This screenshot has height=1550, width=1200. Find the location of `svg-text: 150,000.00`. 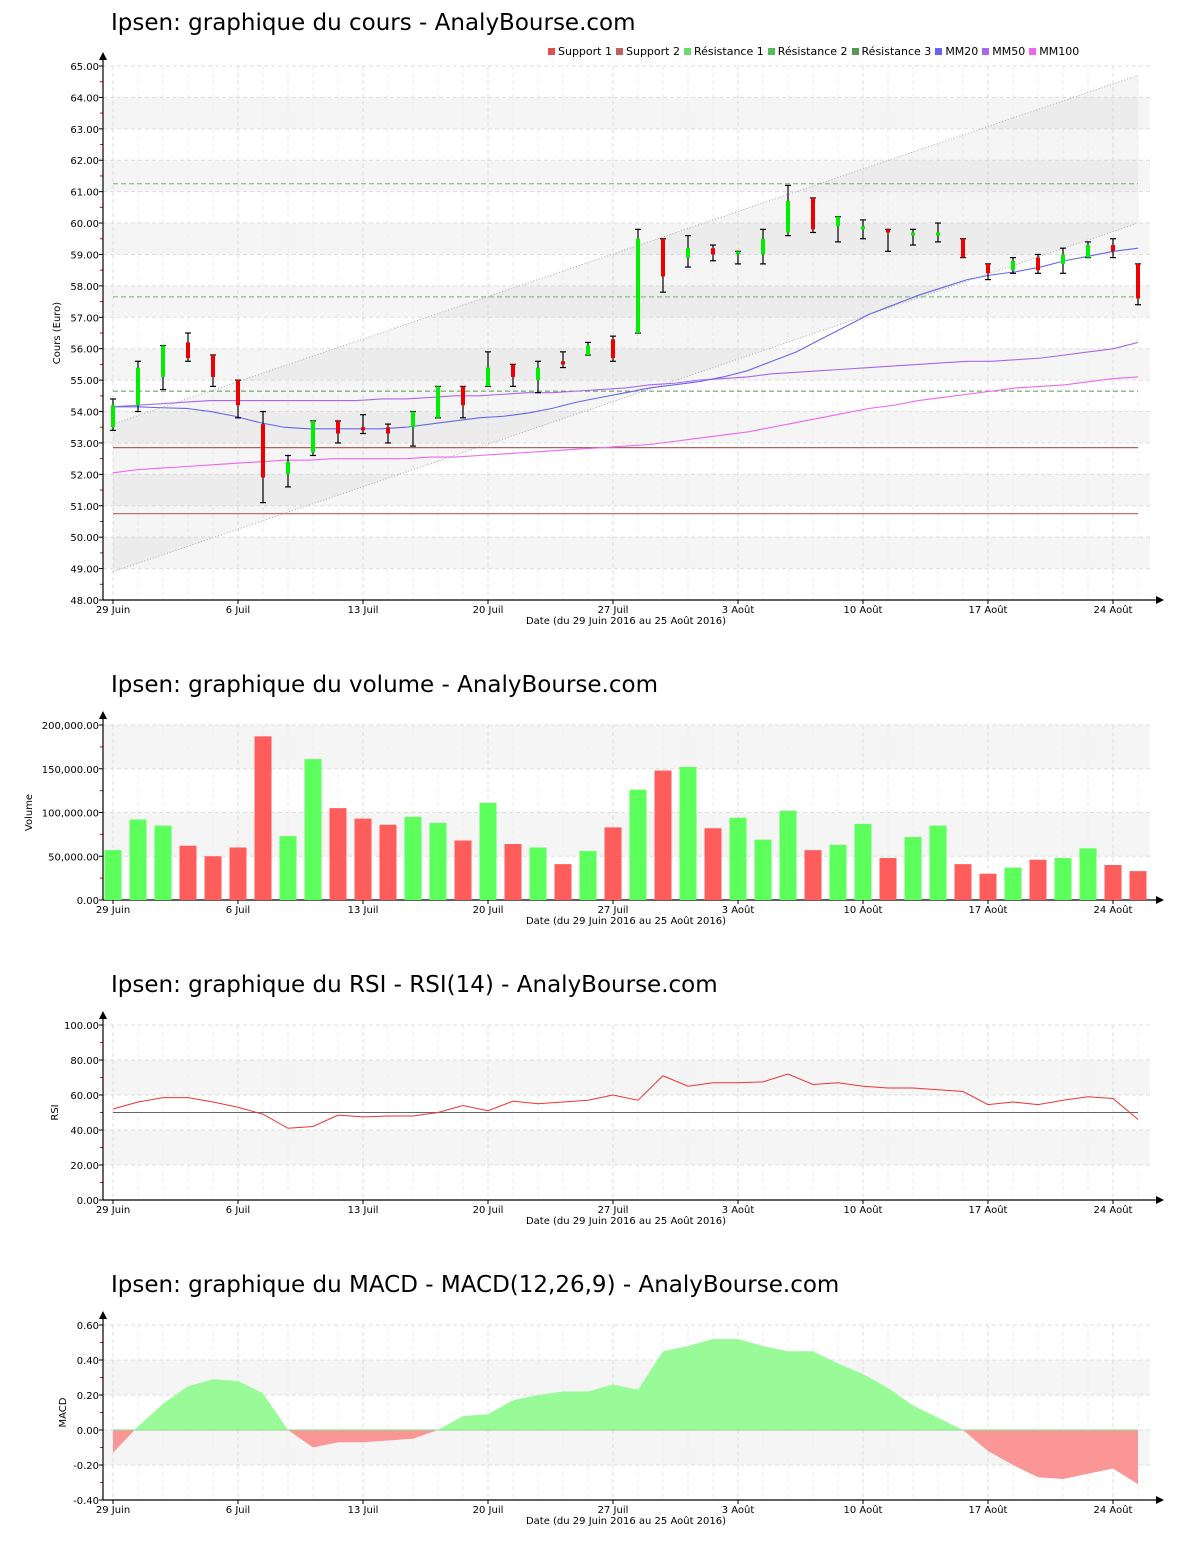

svg-text: 150,000.00 is located at coordinates (70, 770).